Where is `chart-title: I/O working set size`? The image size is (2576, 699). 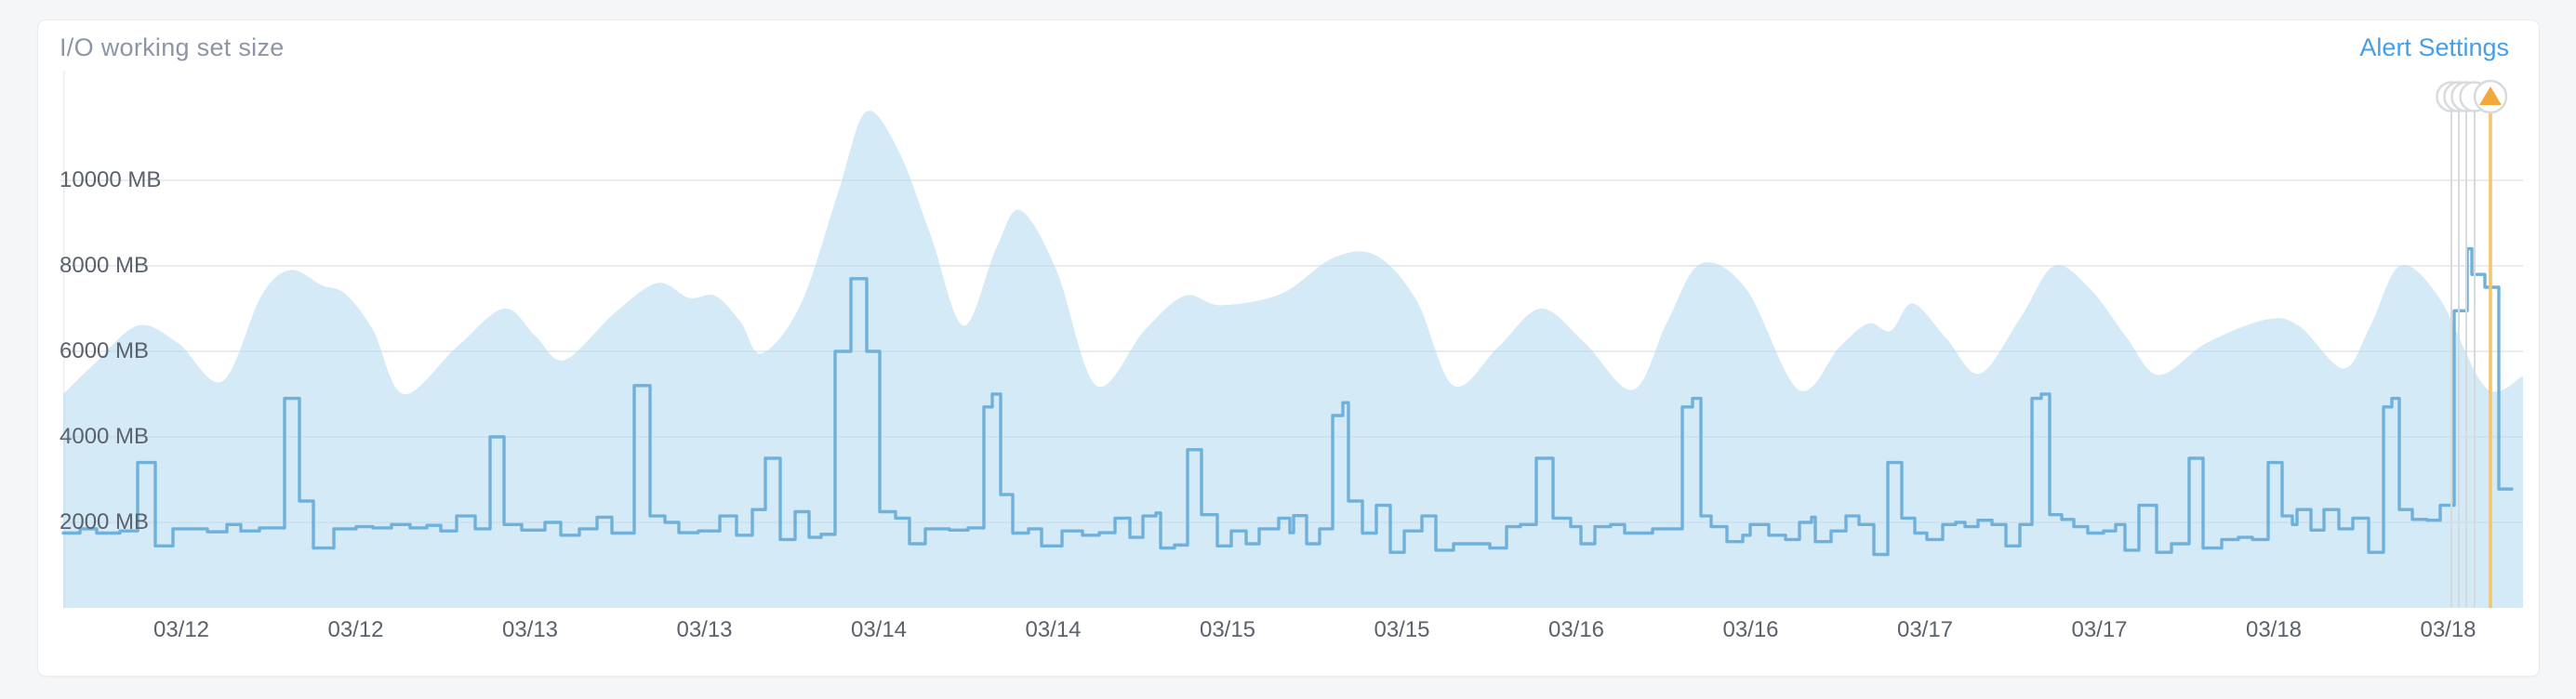 chart-title: I/O working set size is located at coordinates (172, 47).